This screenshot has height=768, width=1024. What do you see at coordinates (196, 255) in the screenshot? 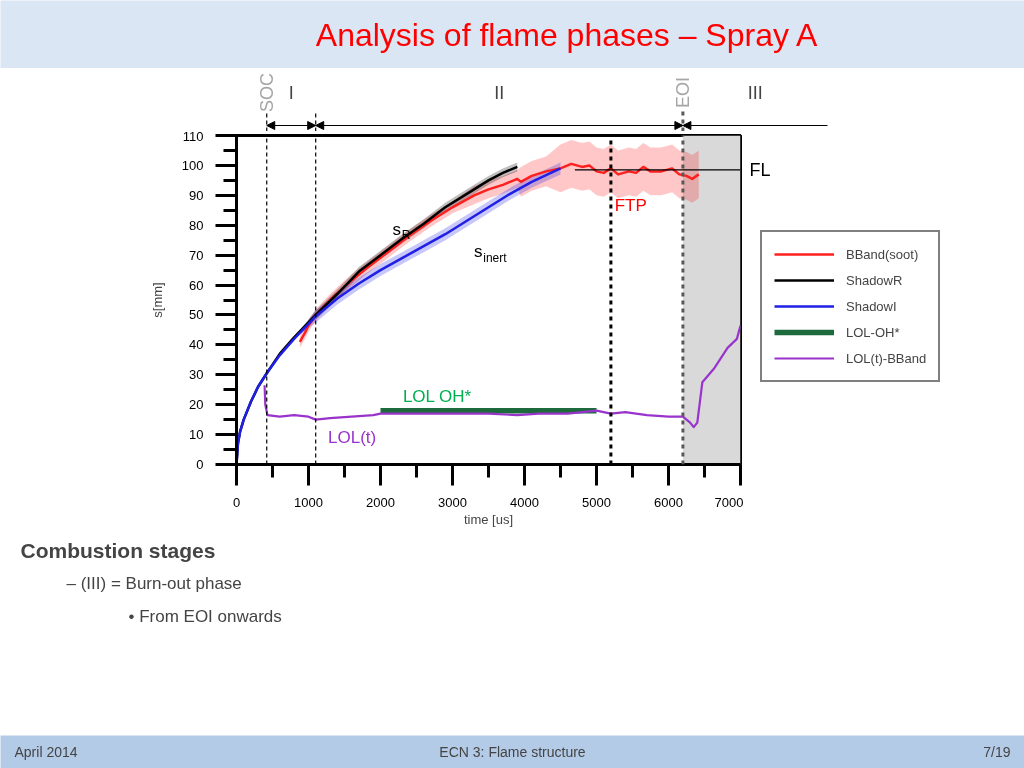
I see `y-tick-label: 70` at bounding box center [196, 255].